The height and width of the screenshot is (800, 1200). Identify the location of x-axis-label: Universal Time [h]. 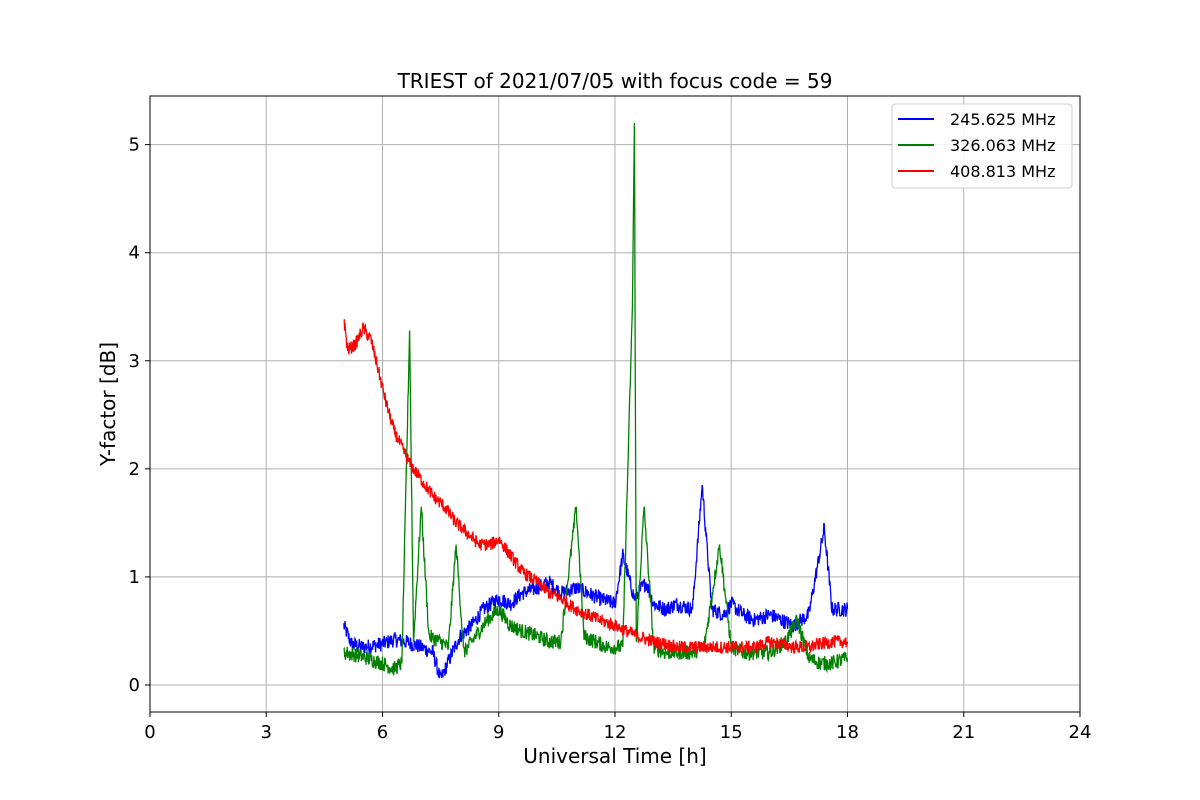
(614, 756).